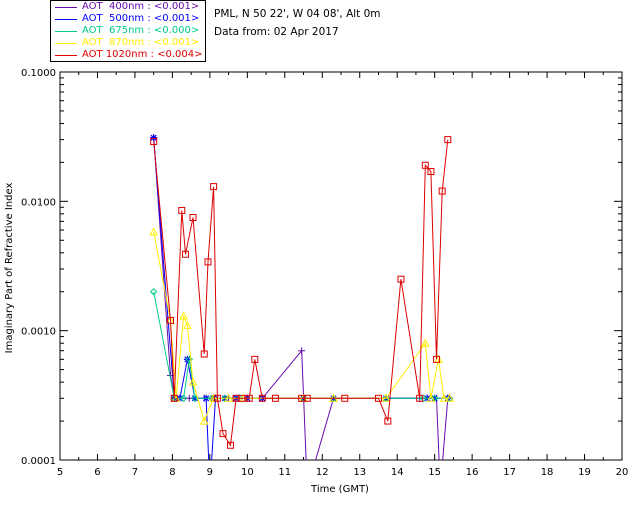  I want to click on y-tick-label: 0.0001, so click(38, 461).